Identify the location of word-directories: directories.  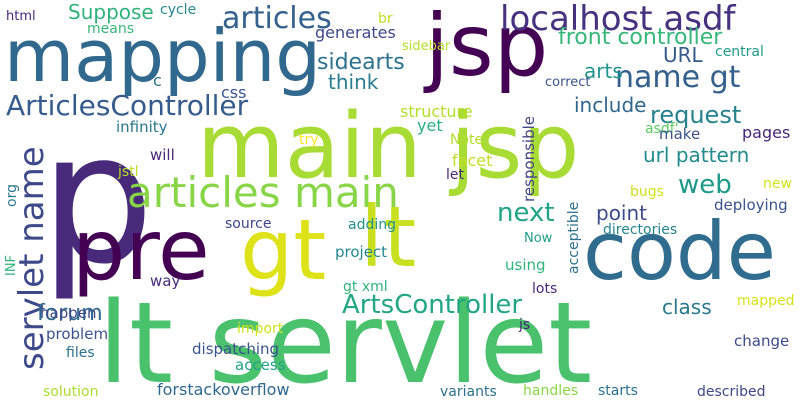
(640, 230).